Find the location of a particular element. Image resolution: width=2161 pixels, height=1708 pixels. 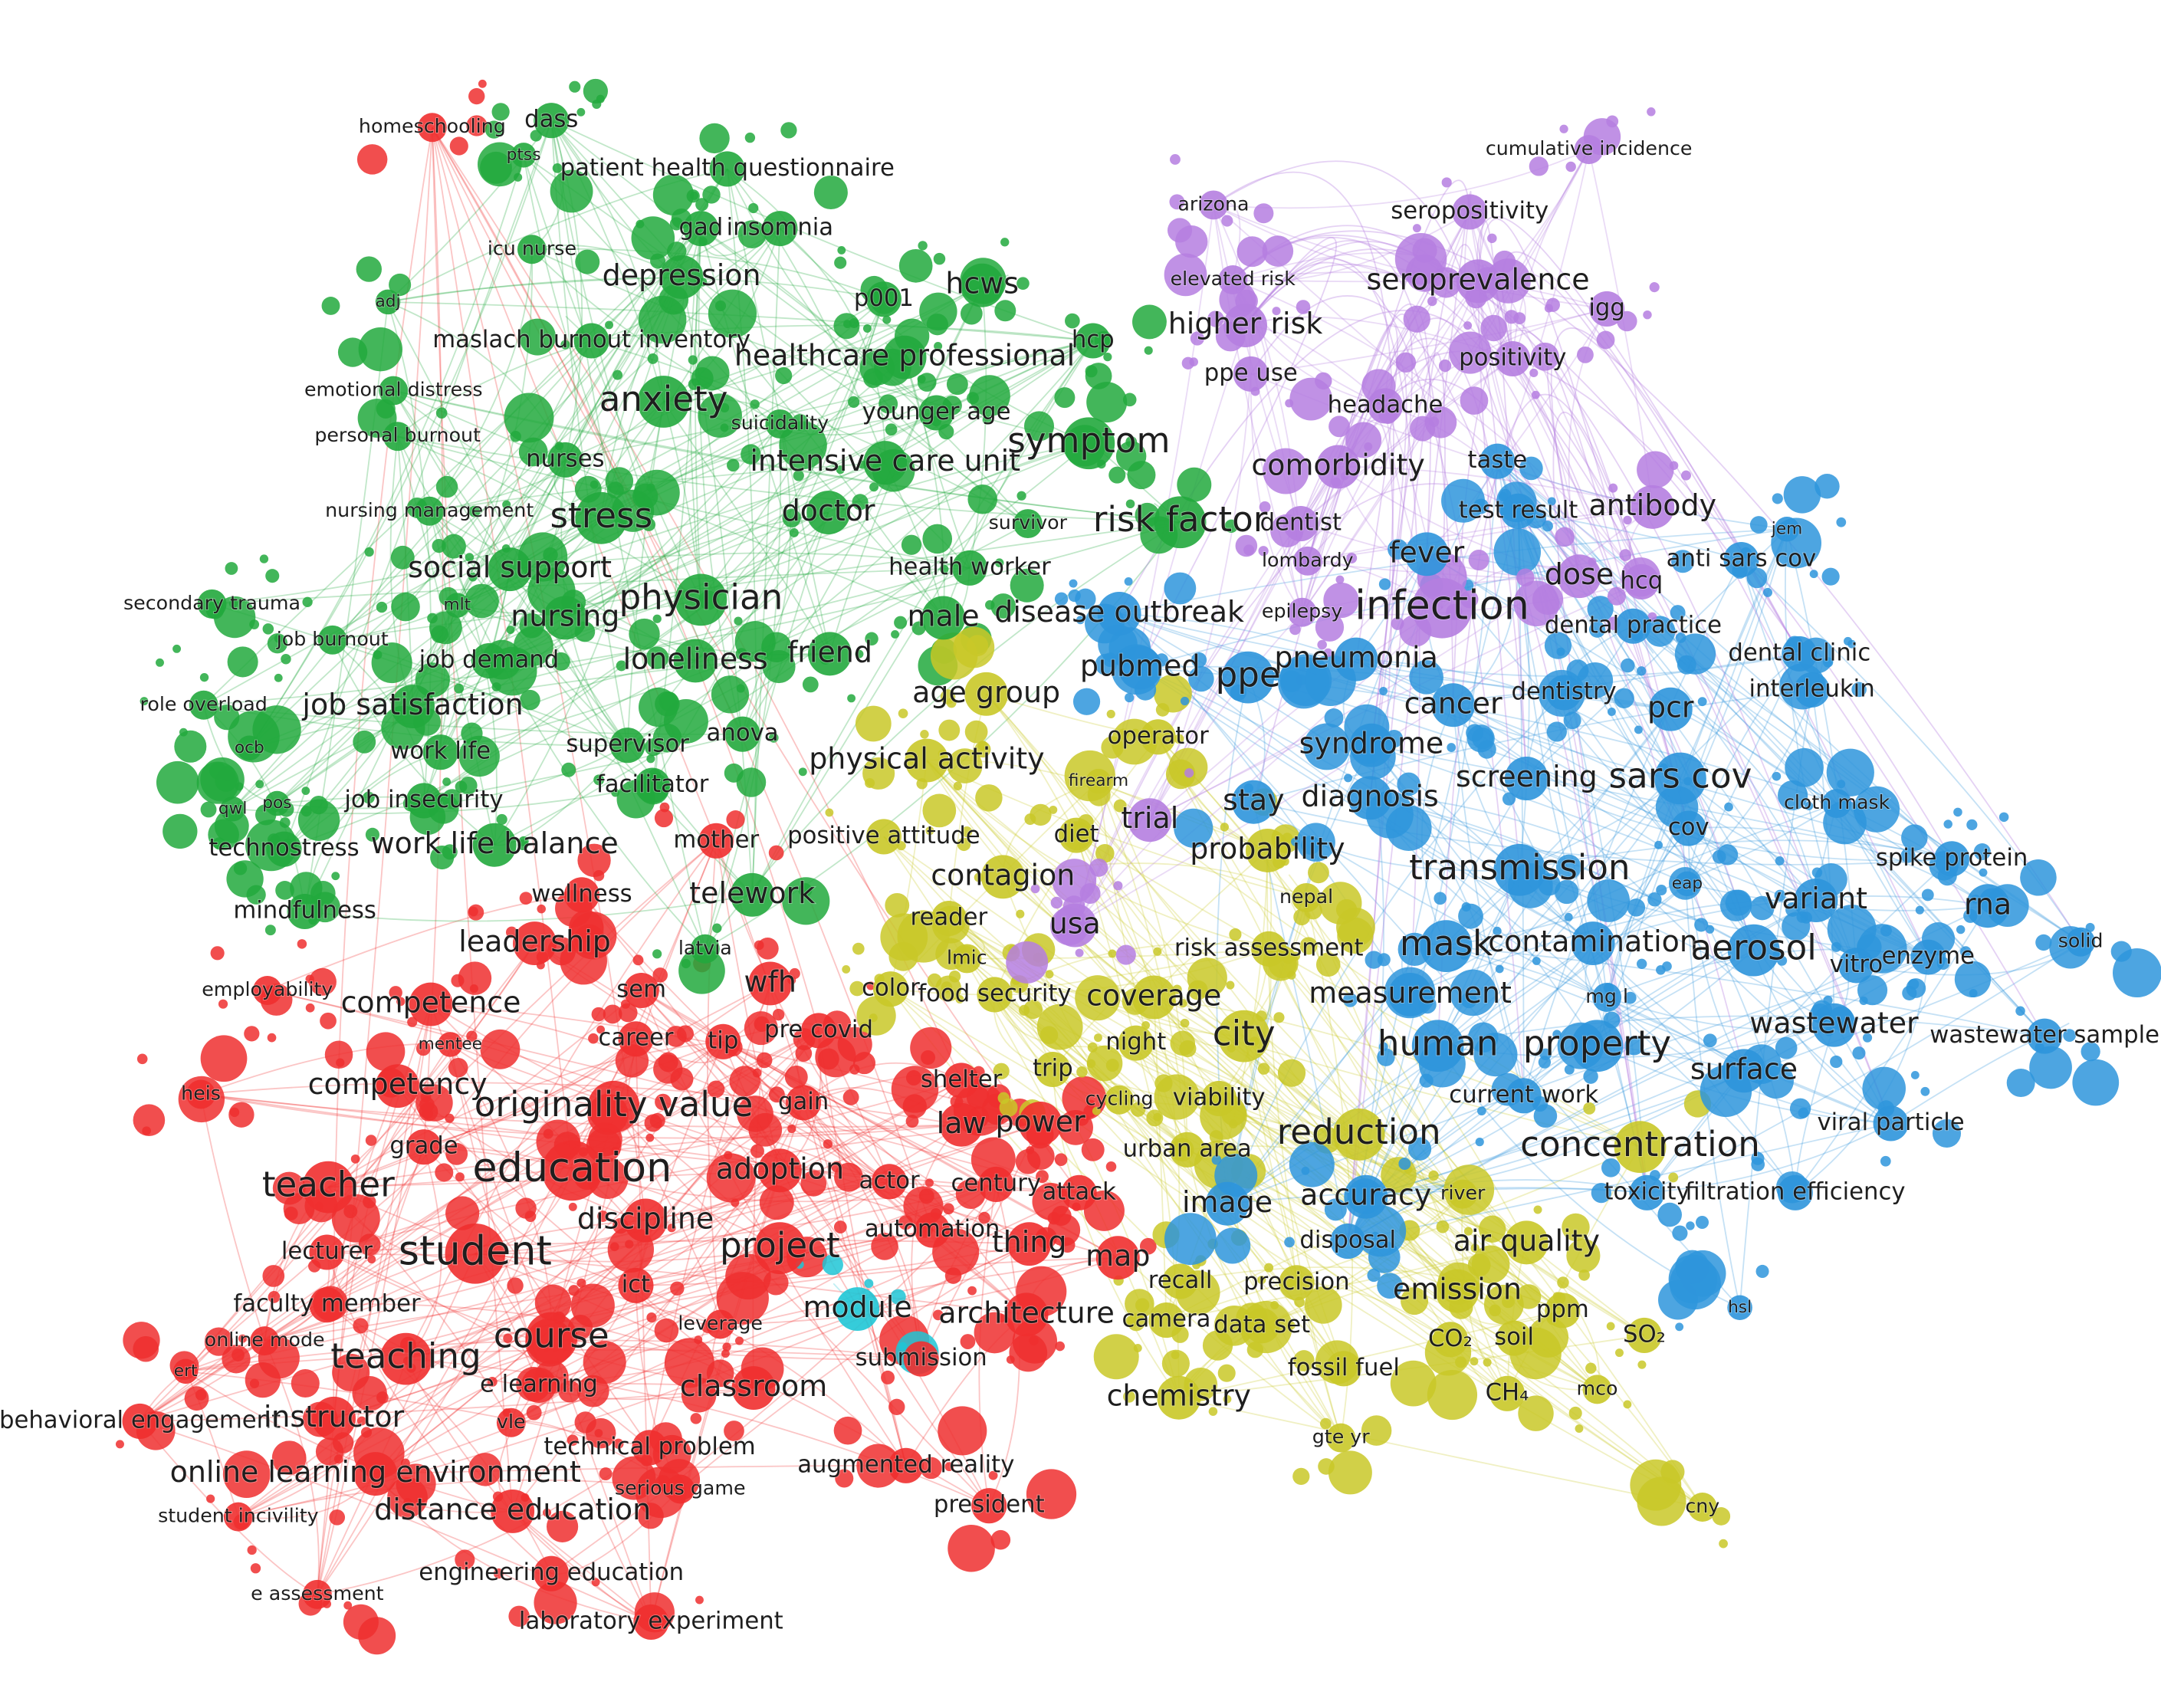

keyword-label: hcp is located at coordinates (1093, 339).